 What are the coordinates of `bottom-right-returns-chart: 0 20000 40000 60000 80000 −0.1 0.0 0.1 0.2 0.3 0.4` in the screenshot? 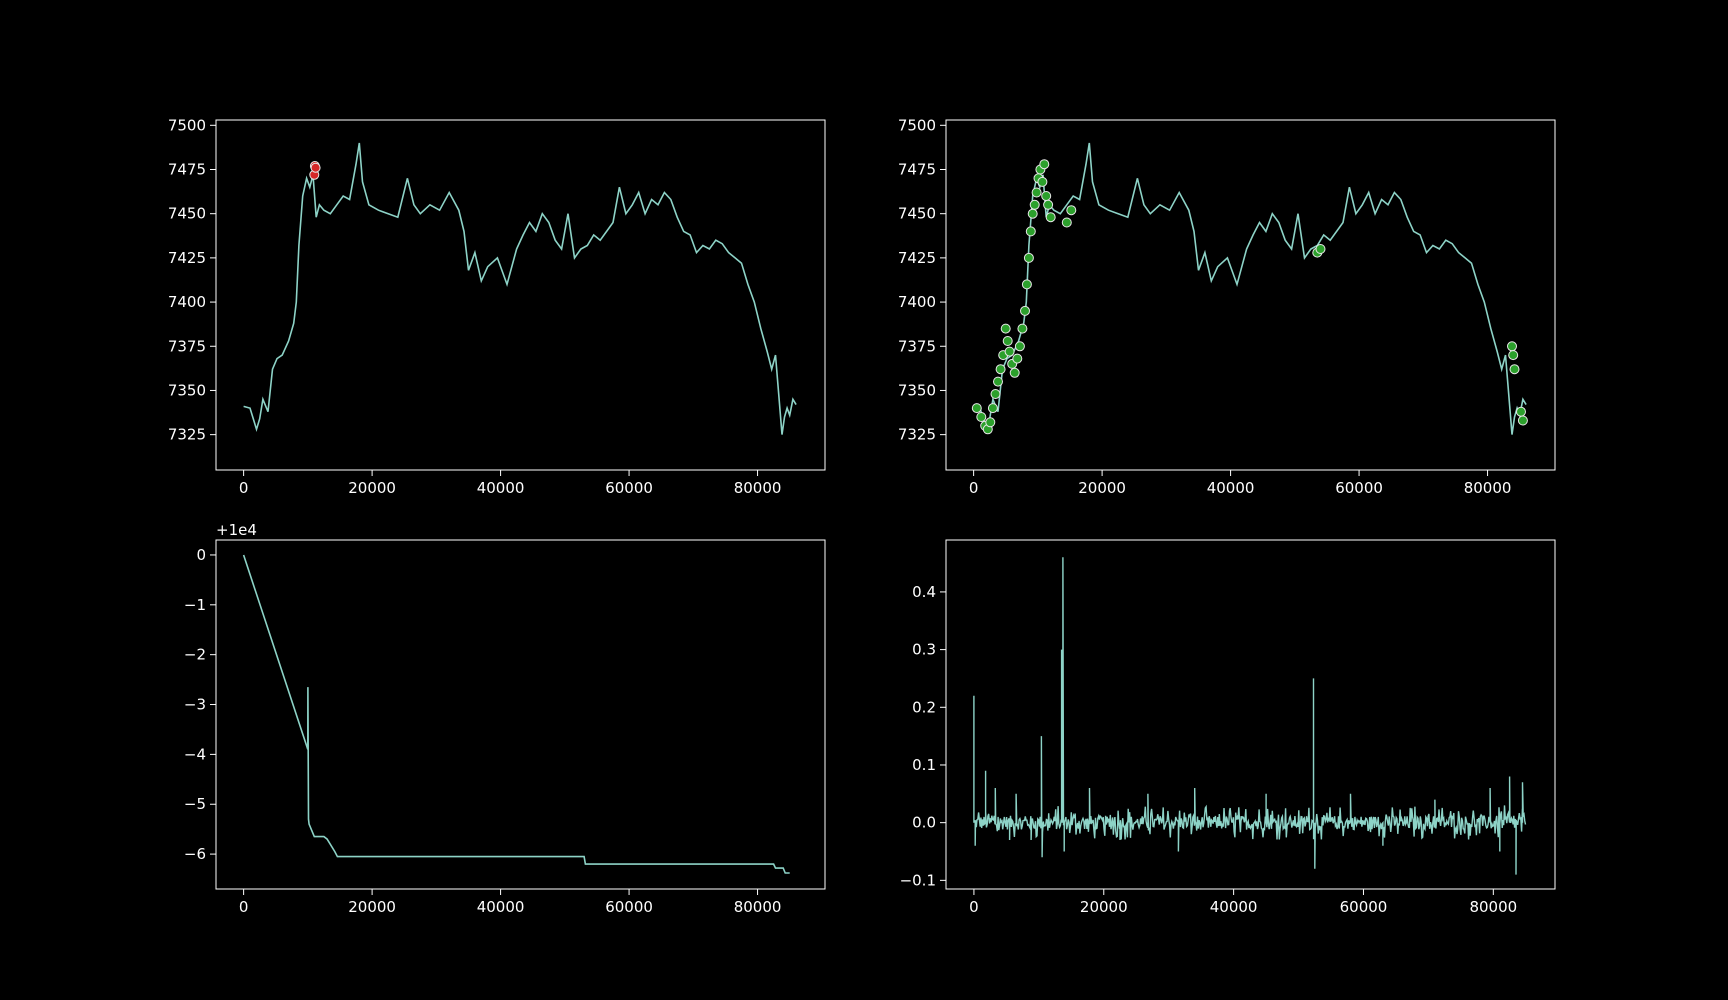 It's located at (1228, 727).